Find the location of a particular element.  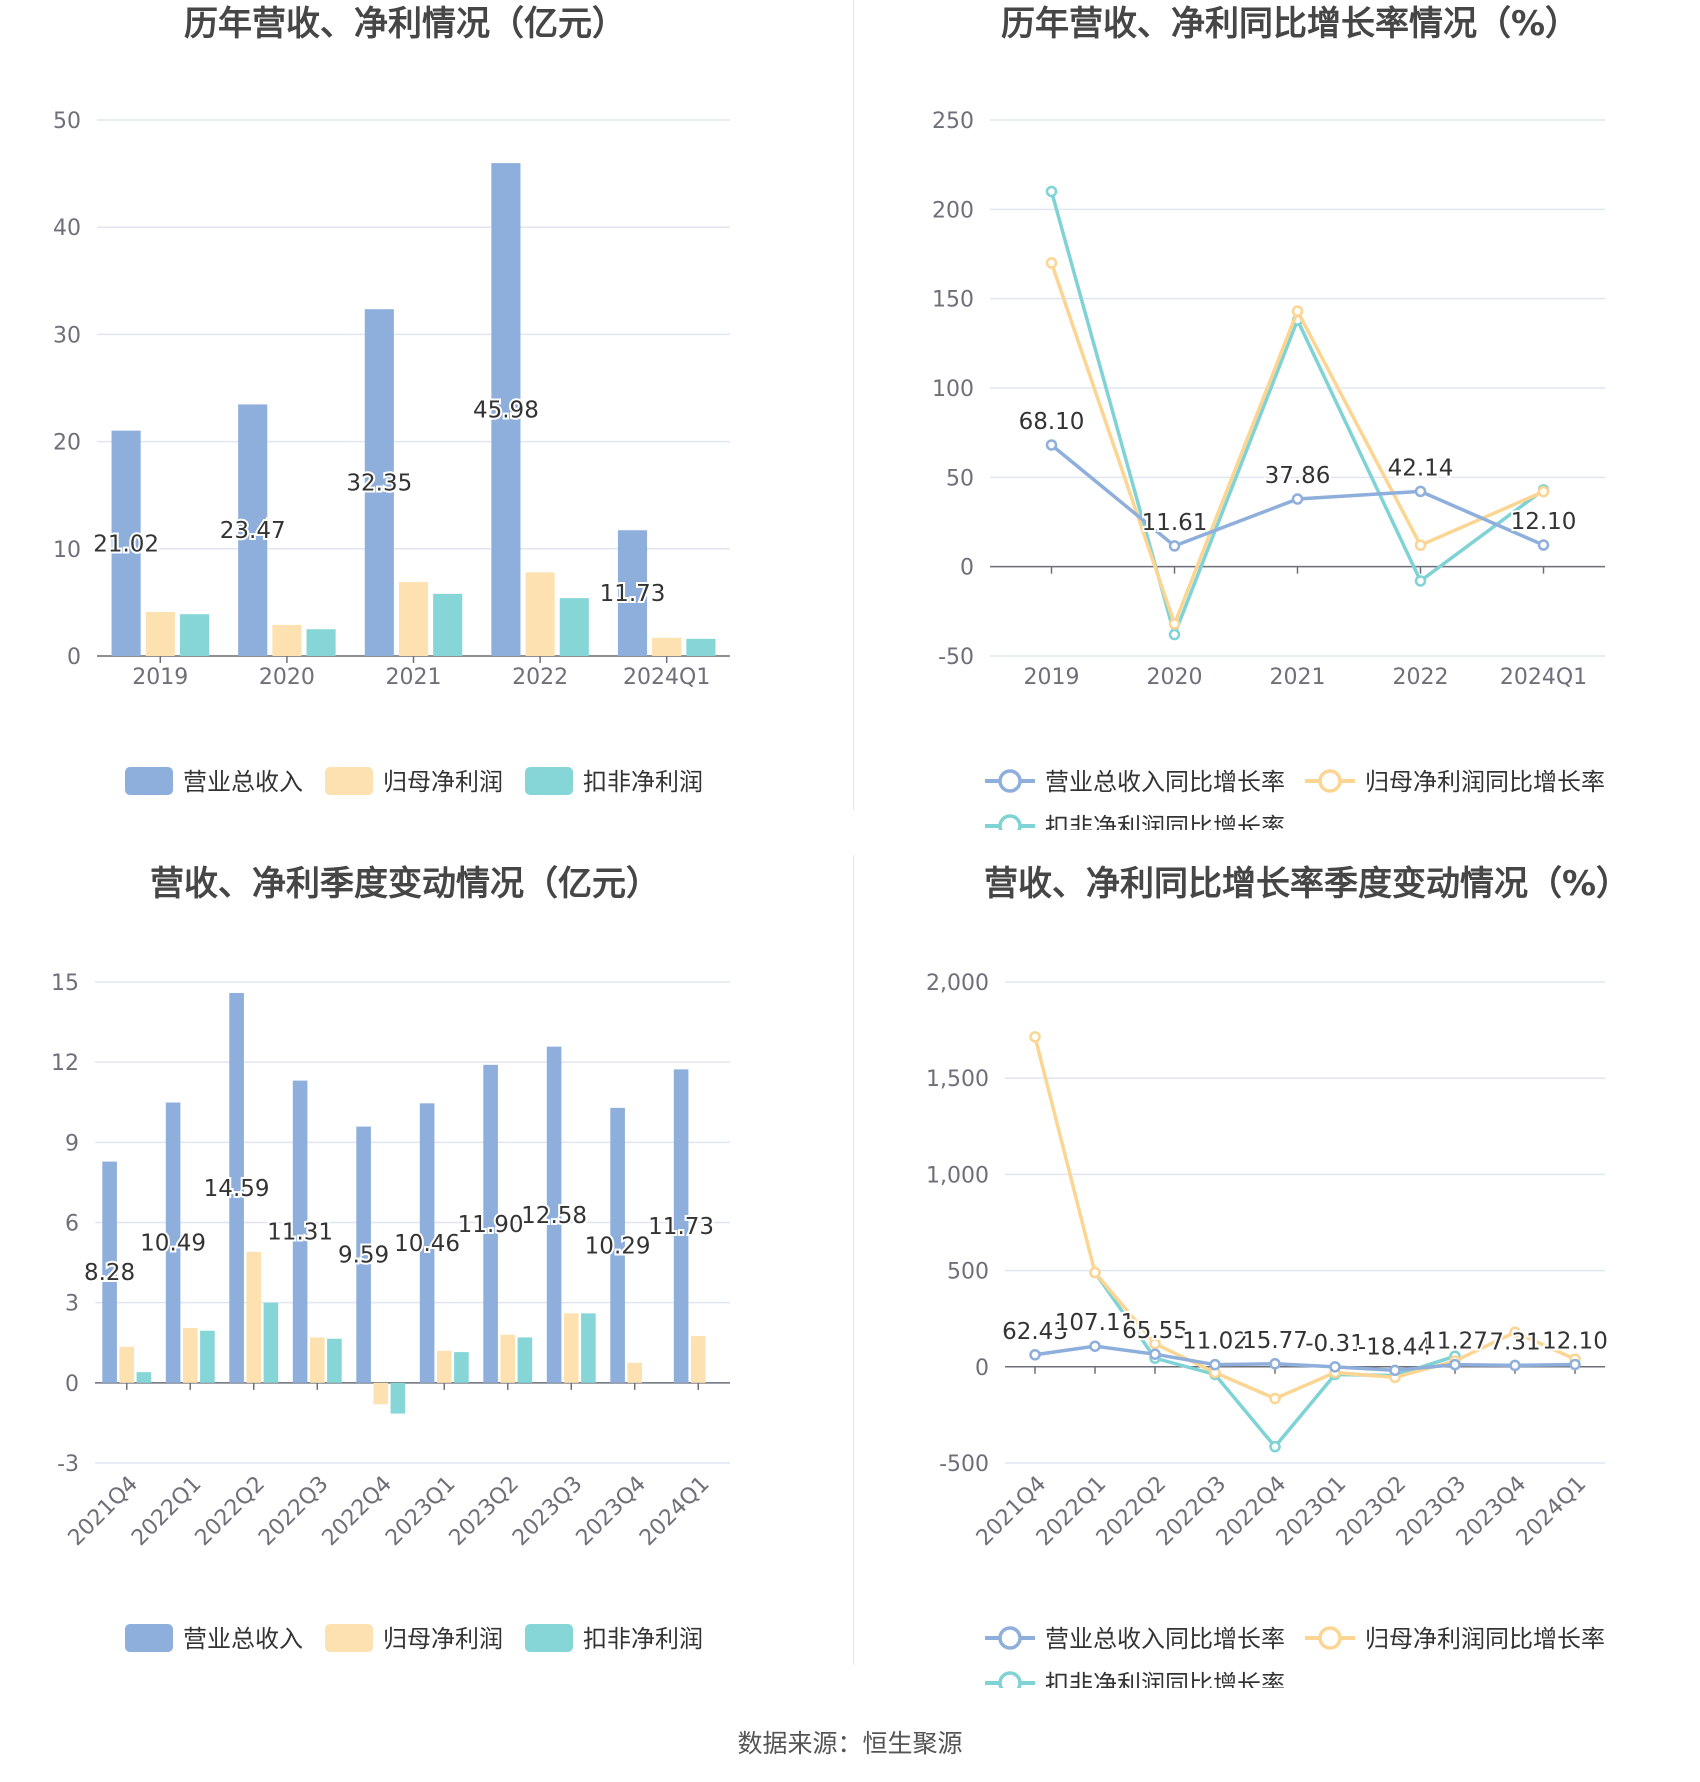

bar-data-label: 11.31 is located at coordinates (300, 1233).